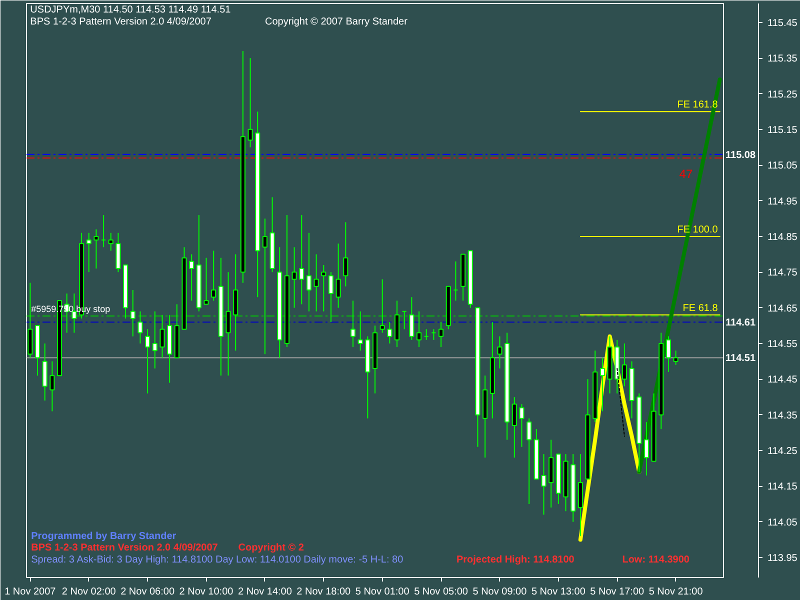  Describe the element at coordinates (271, 548) in the screenshot. I see `annotation: Copyright © 2` at that location.